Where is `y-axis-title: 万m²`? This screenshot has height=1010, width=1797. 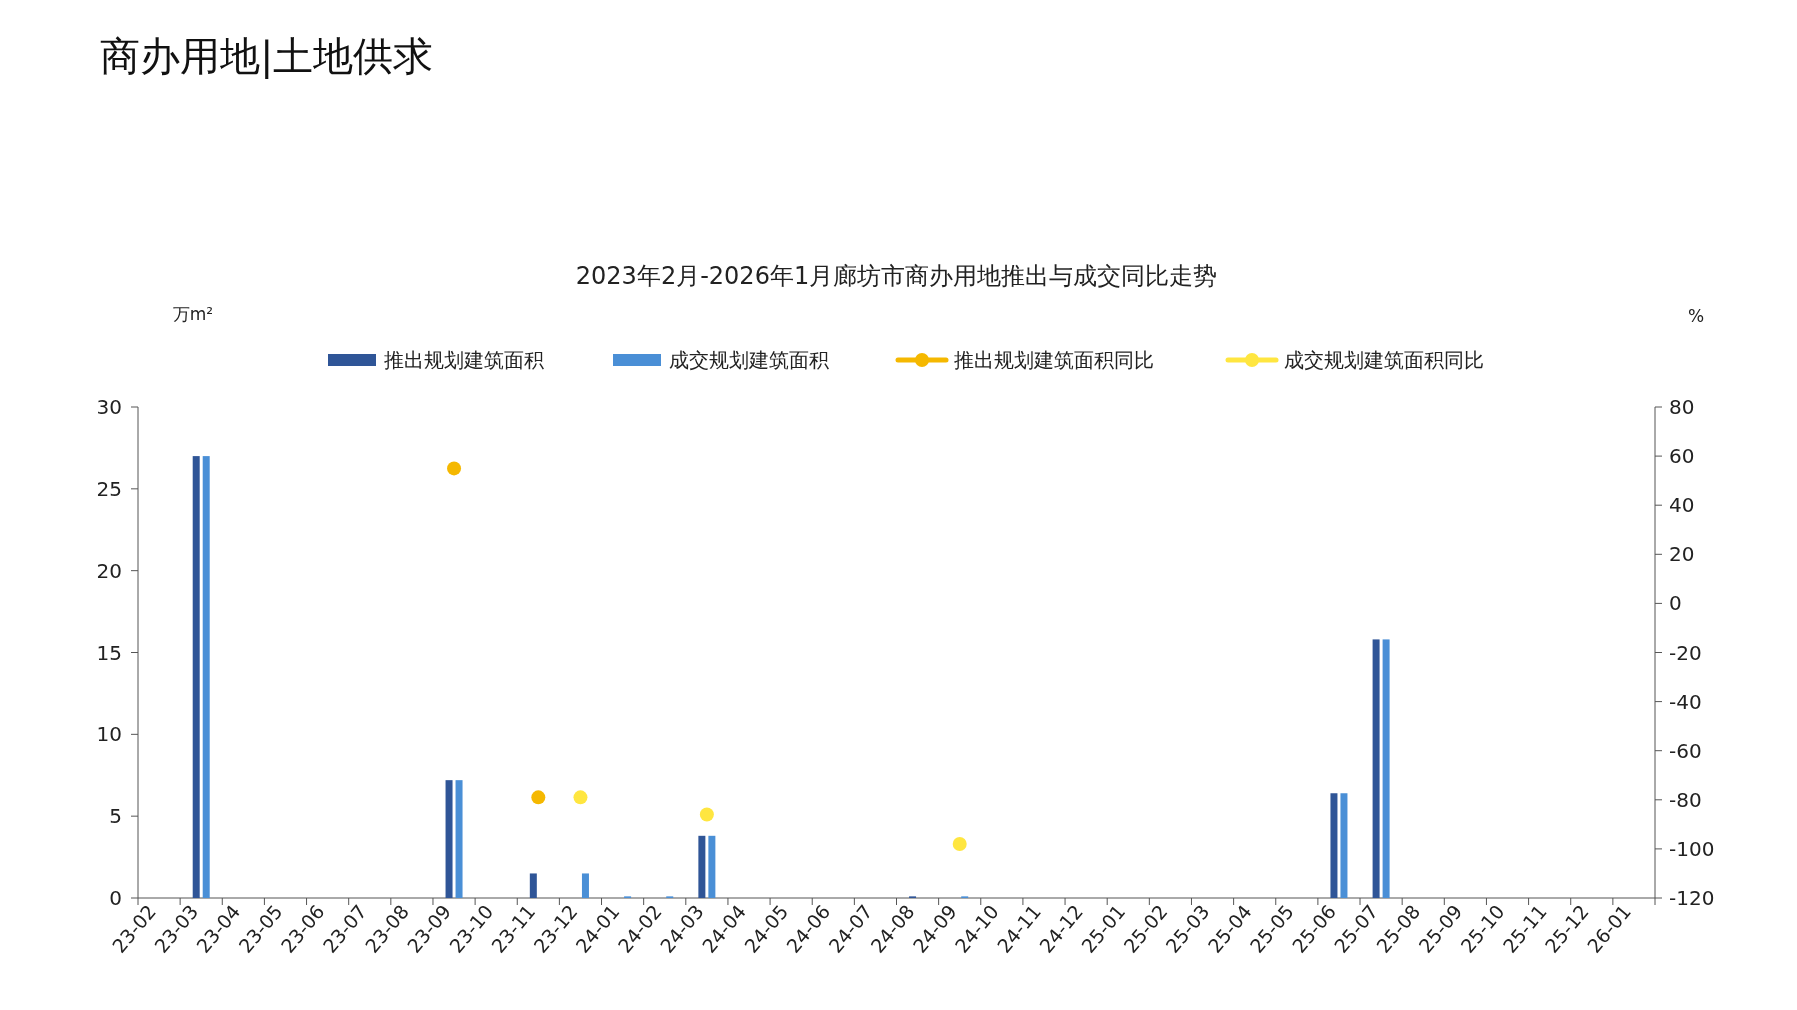 y-axis-title: 万m² is located at coordinates (193, 314).